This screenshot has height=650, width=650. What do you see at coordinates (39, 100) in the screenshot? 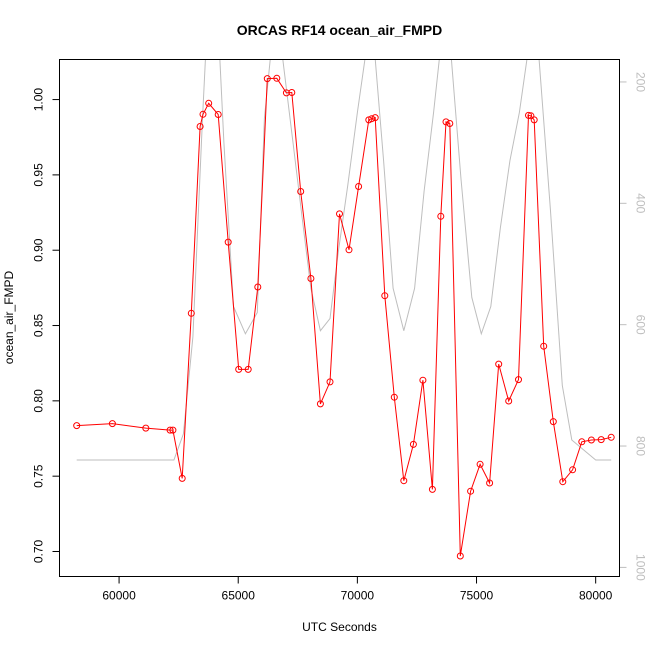
I see `y-tick-label: 1.00` at bounding box center [39, 100].